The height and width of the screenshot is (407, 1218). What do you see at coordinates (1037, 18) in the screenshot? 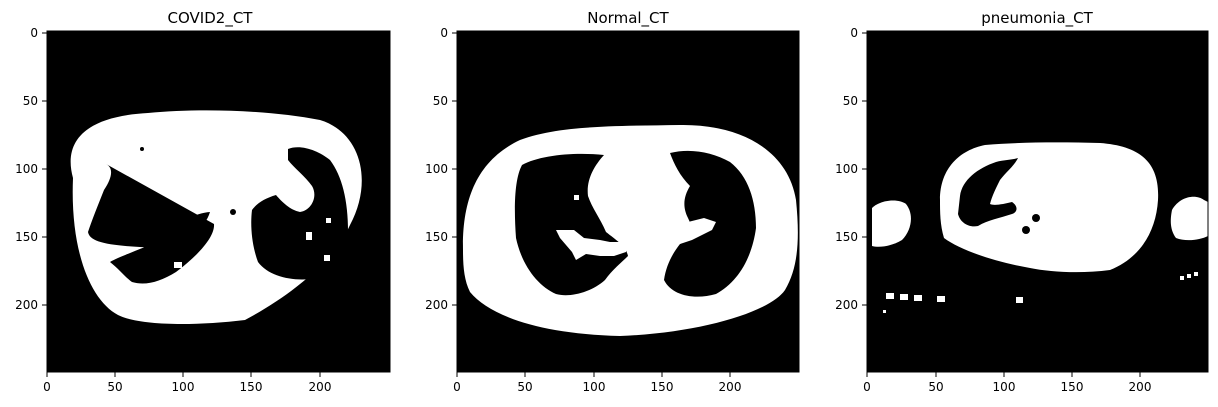
I see `panel-title: pneumonia_CT` at bounding box center [1037, 18].